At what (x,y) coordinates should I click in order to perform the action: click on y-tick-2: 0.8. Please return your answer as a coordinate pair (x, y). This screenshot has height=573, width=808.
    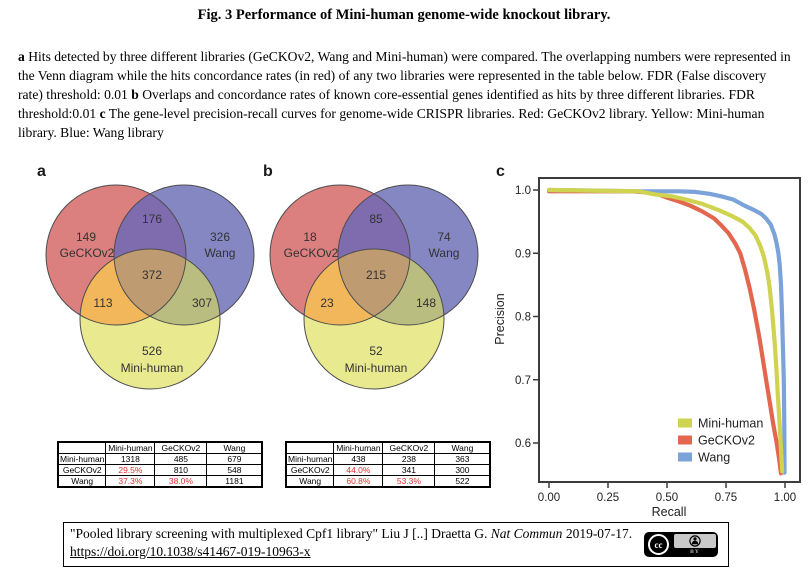
    Looking at the image, I should click on (523, 318).